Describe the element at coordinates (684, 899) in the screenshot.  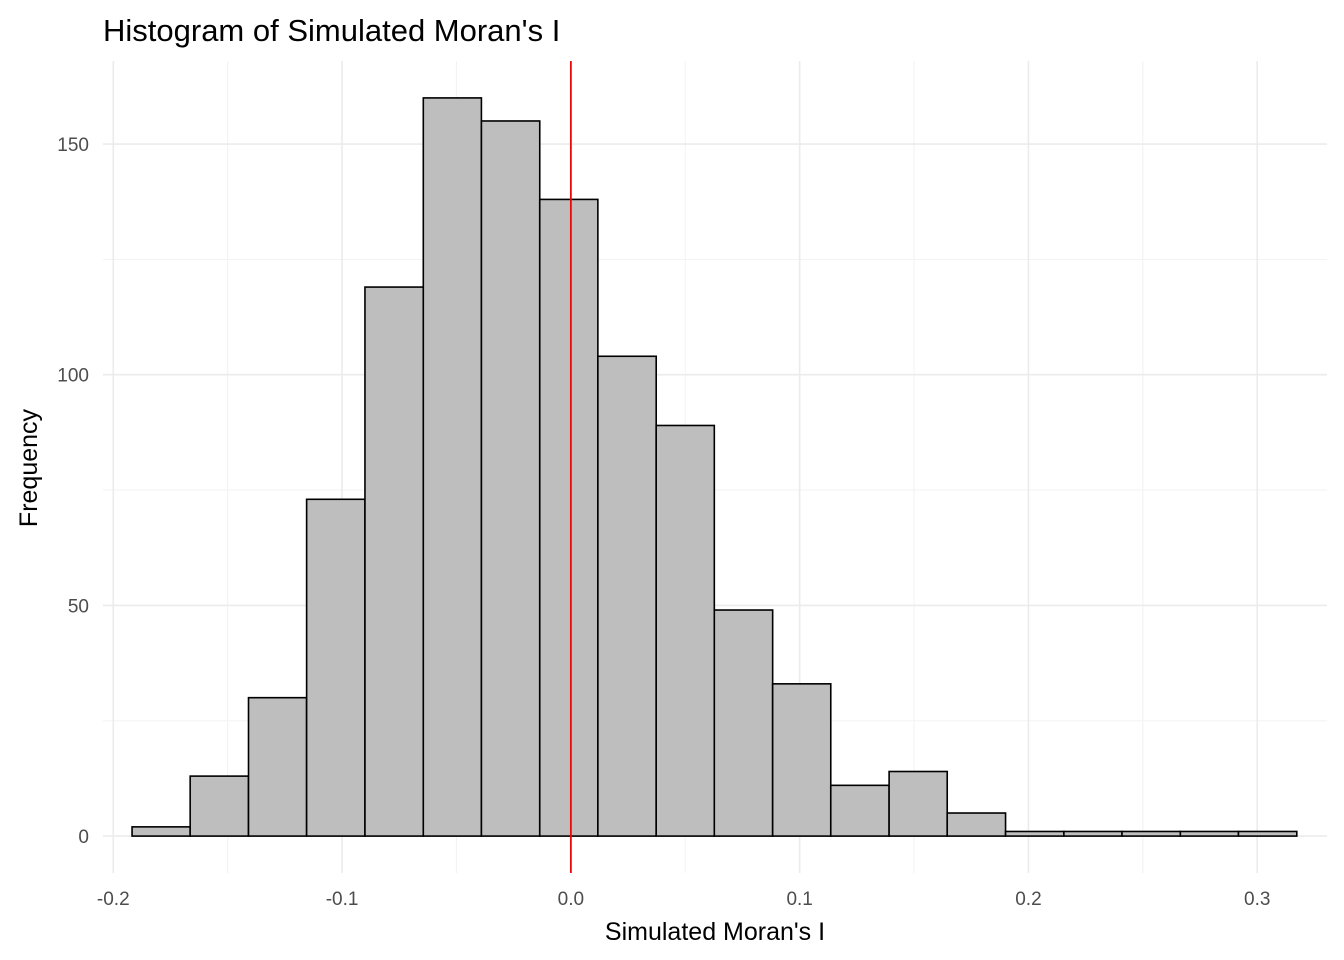
I see `x-axis-ticks: -0.2 -0.1 0.0 0.1 0.2 0.3` at that location.